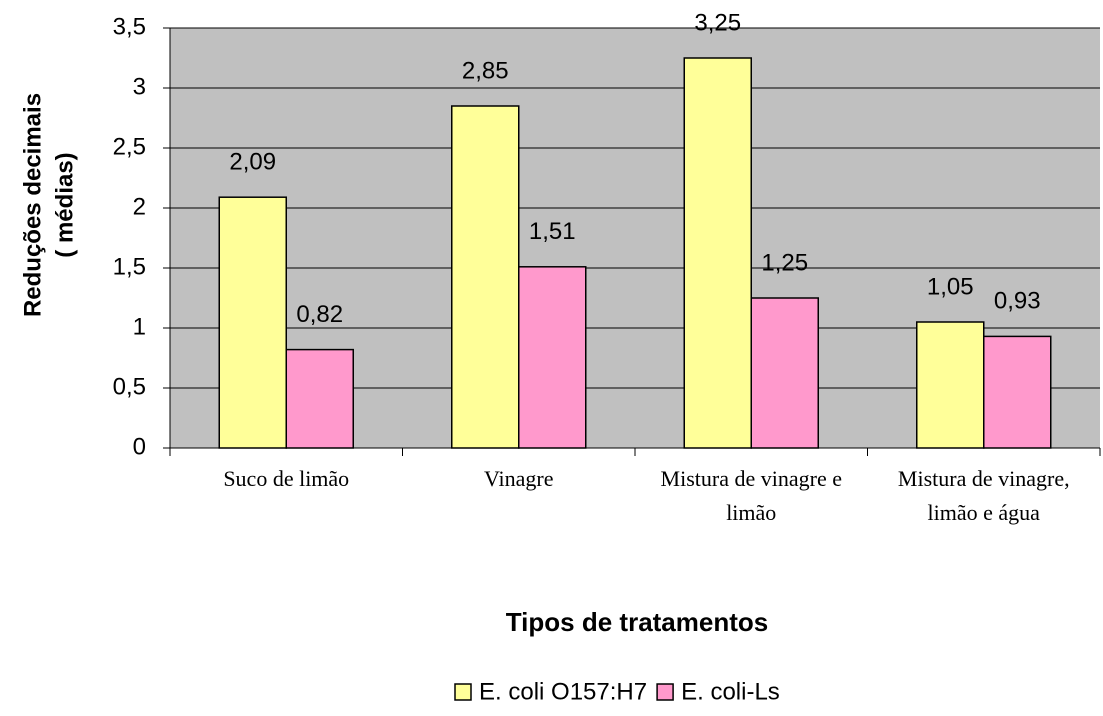 The width and height of the screenshot is (1103, 716). Describe the element at coordinates (139, 206) in the screenshot. I see `y-tick-label: 2` at that location.